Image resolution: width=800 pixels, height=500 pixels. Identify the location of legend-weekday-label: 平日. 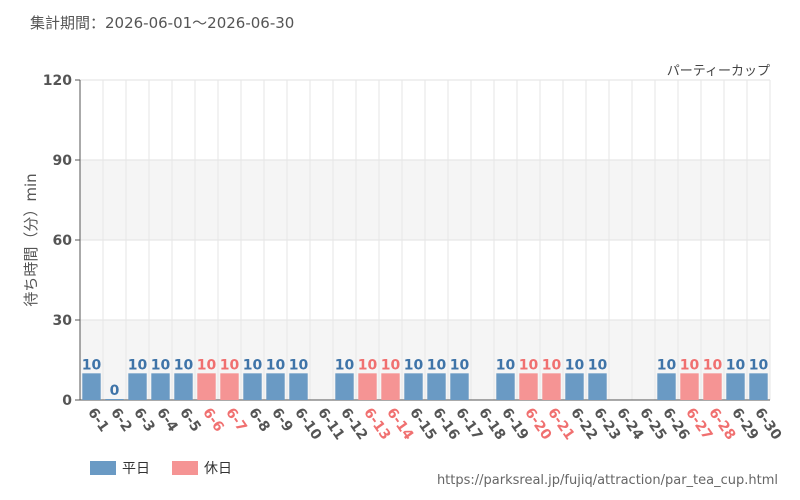
(136, 469).